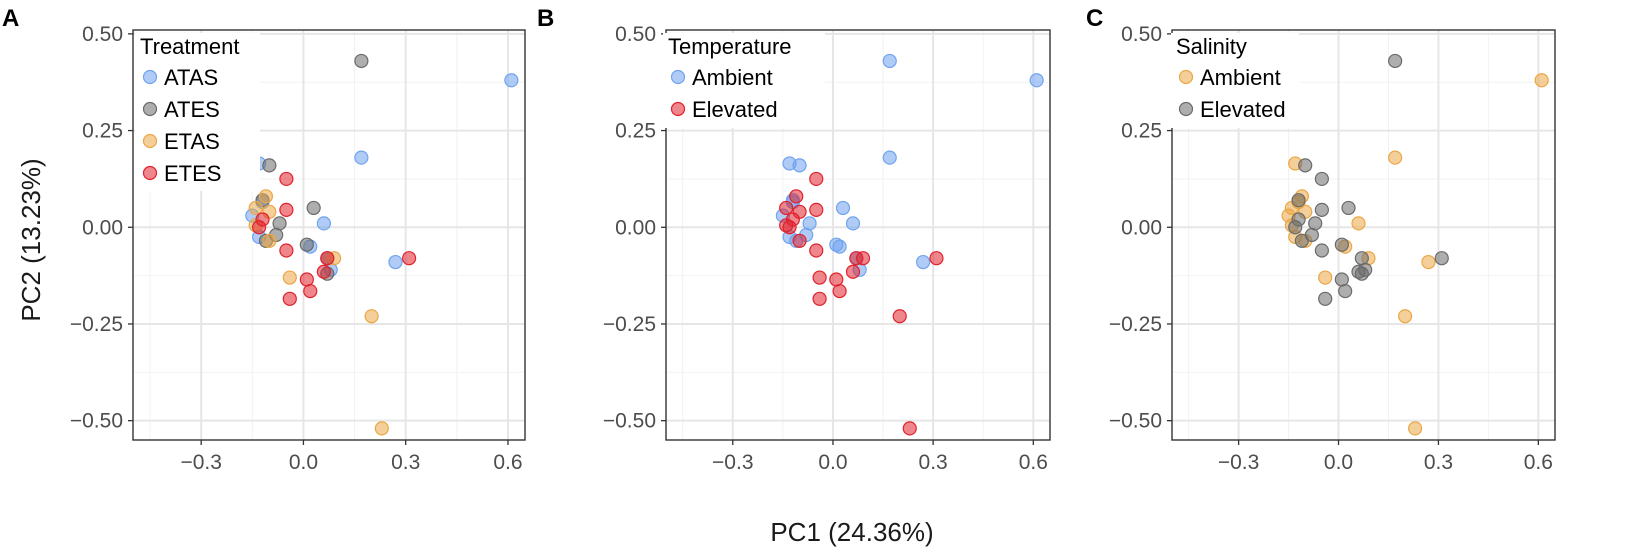 Image resolution: width=1647 pixels, height=553 pixels. I want to click on y-tick-label: −0.25, so click(629, 324).